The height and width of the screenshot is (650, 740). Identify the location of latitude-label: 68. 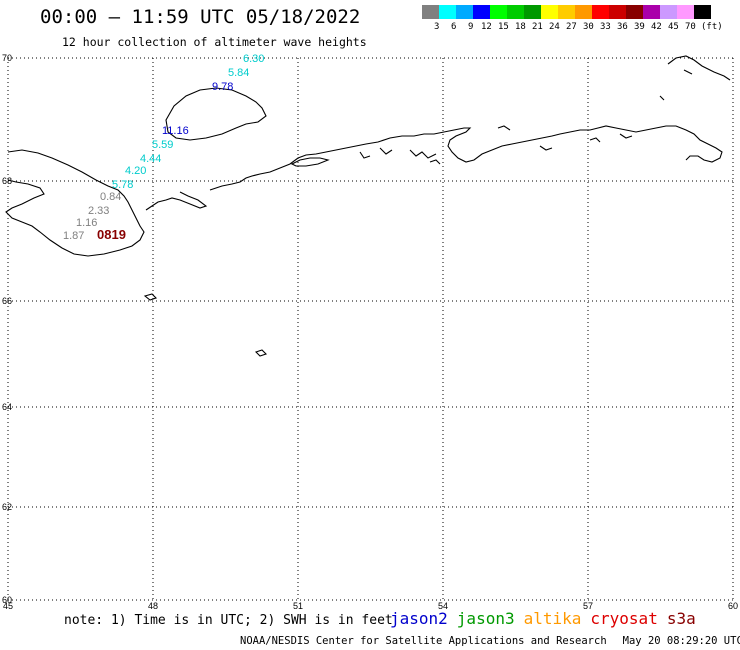
(7, 181).